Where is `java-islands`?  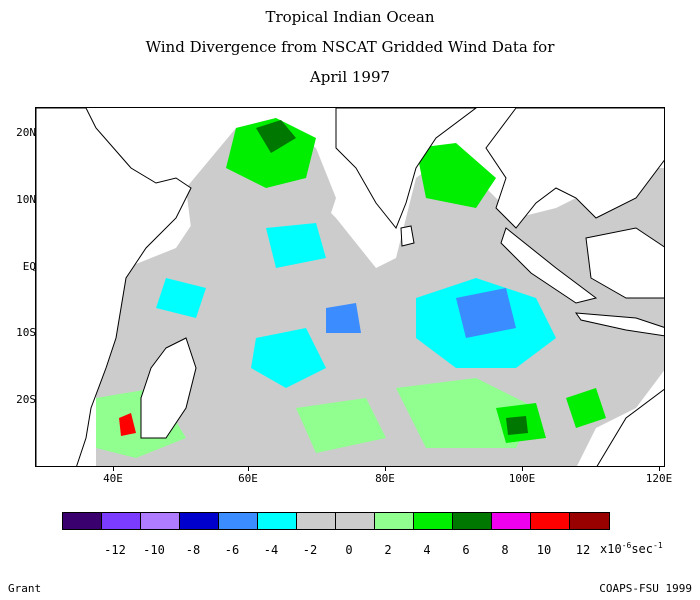 java-islands is located at coordinates (619, 324).